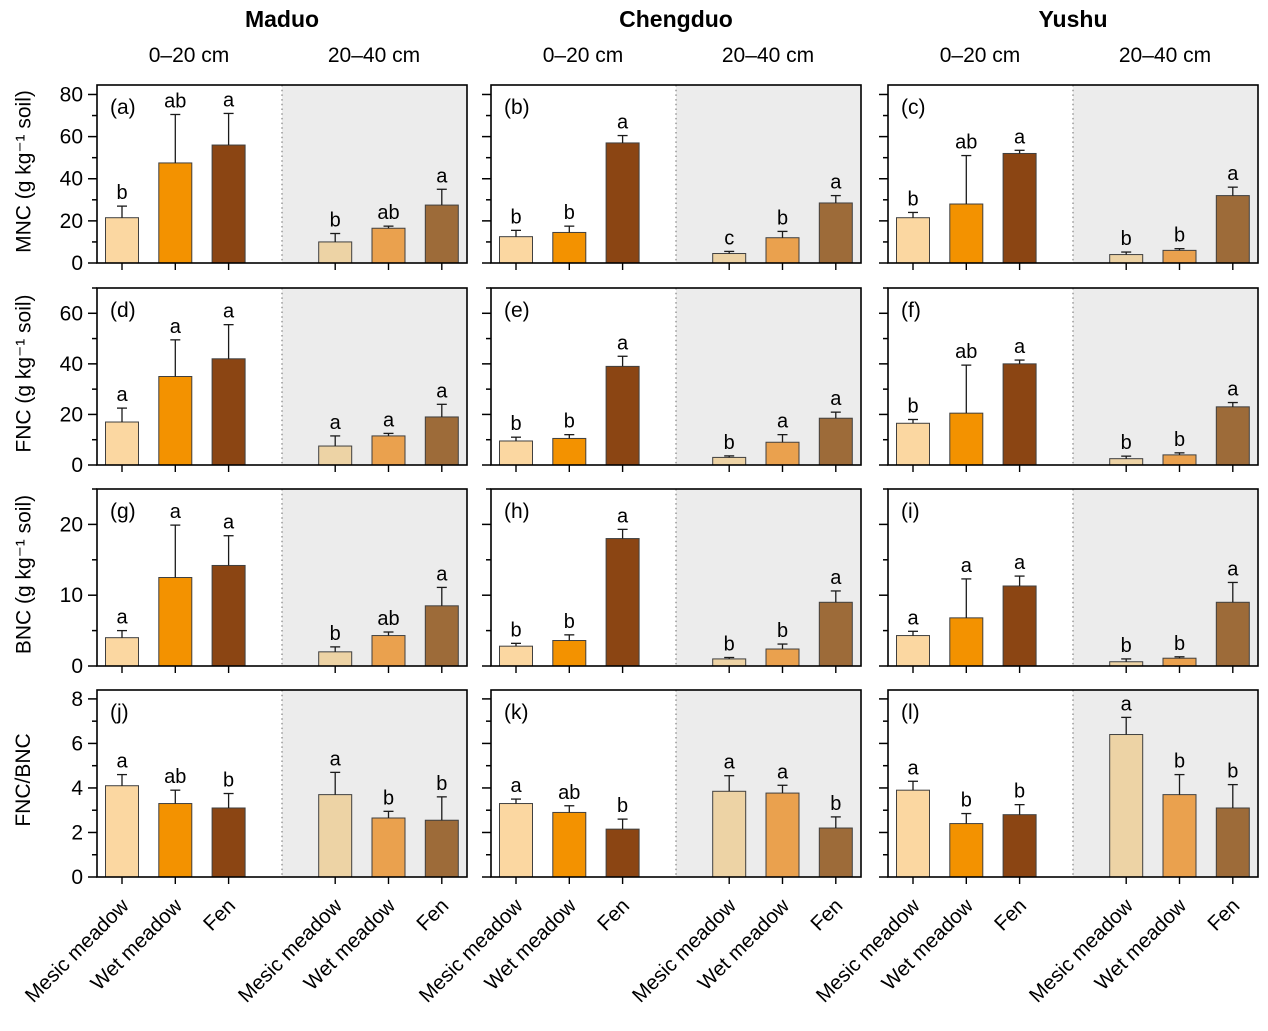 The width and height of the screenshot is (1268, 1031). What do you see at coordinates (913, 107) in the screenshot?
I see `panel-letter: (c)` at bounding box center [913, 107].